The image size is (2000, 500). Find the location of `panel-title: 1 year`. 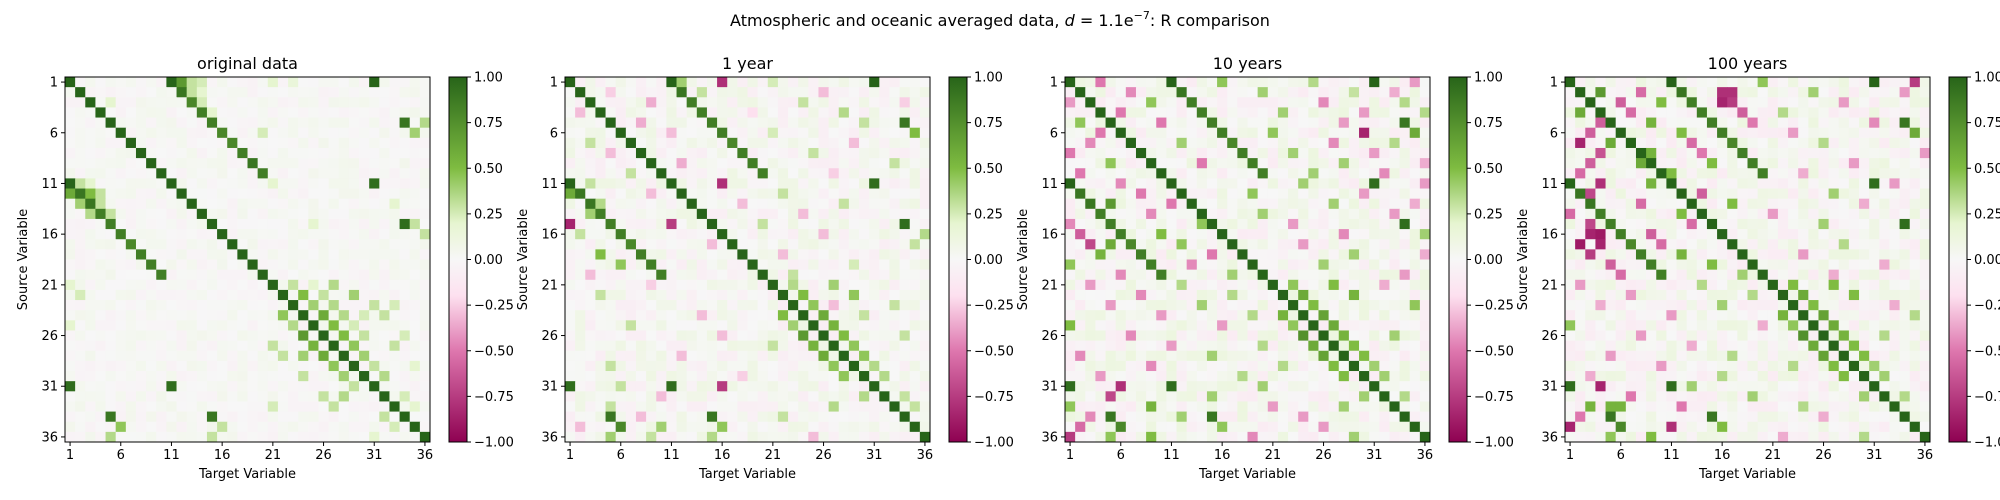

panel-title: 1 year is located at coordinates (747, 63).